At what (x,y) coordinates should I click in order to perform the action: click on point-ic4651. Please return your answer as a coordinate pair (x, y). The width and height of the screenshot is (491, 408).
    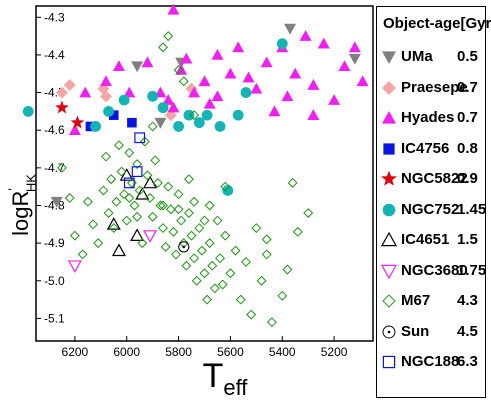
    Looking at the image, I should click on (113, 223).